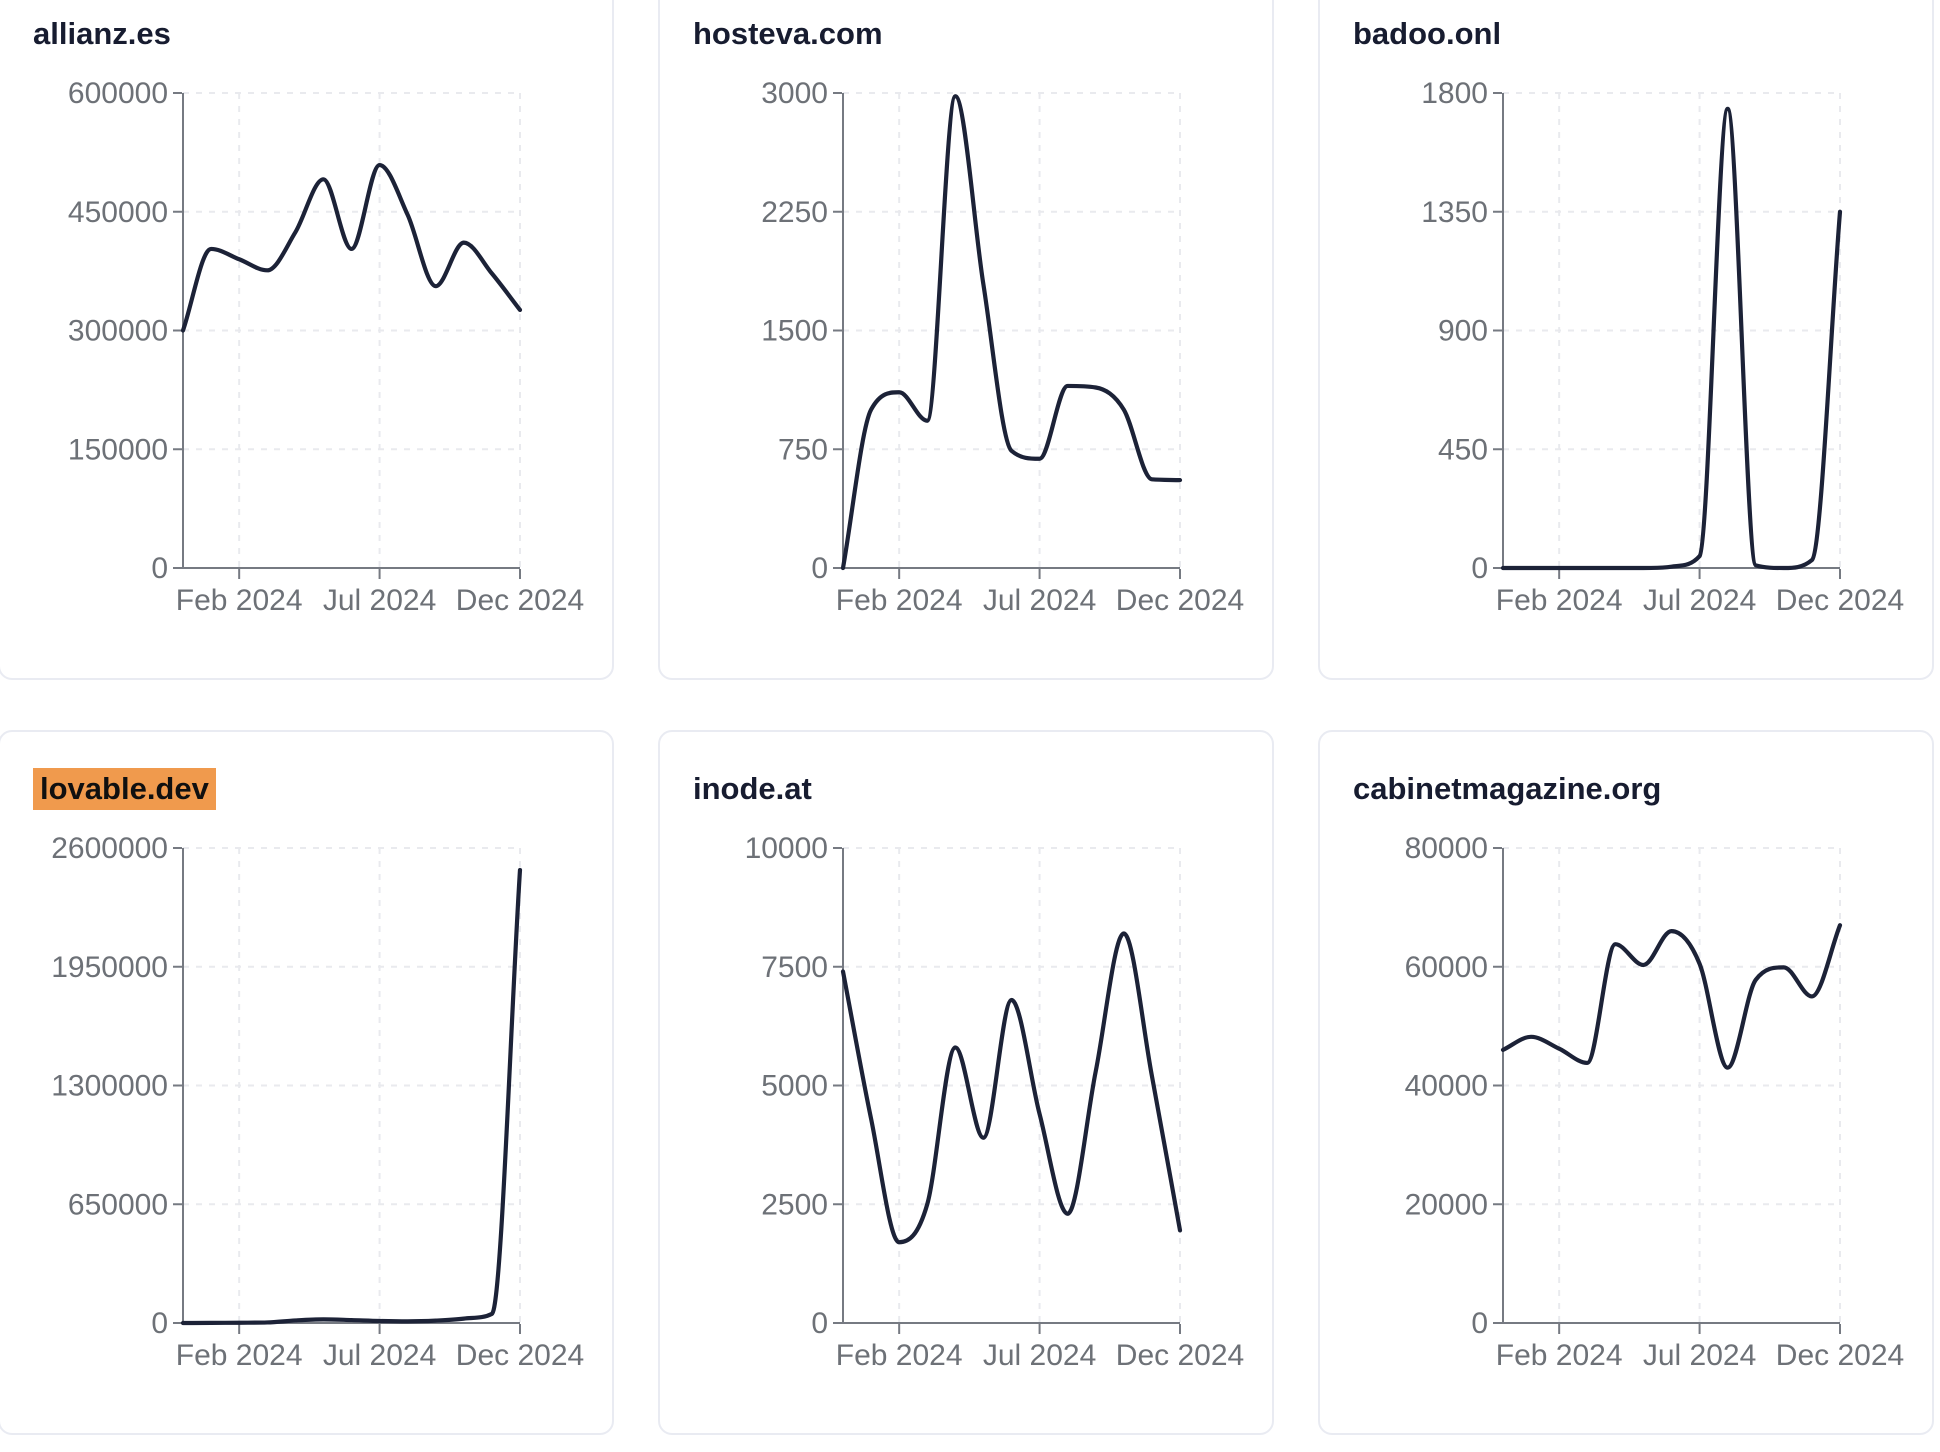 The width and height of the screenshot is (1940, 1452). I want to click on y-tick-label: 2500, so click(794, 1204).